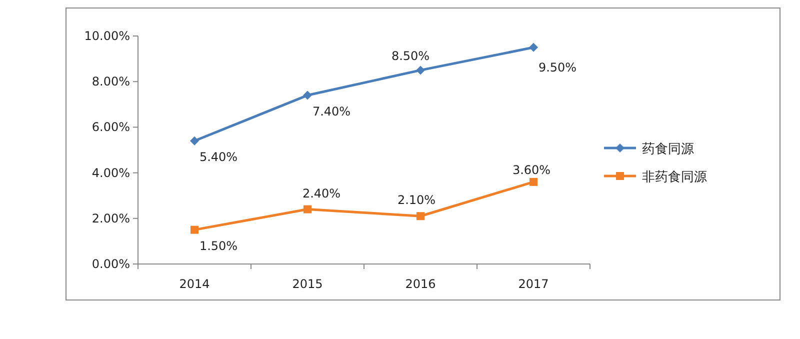  What do you see at coordinates (194, 284) in the screenshot?
I see `x-tick-label: 2014` at bounding box center [194, 284].